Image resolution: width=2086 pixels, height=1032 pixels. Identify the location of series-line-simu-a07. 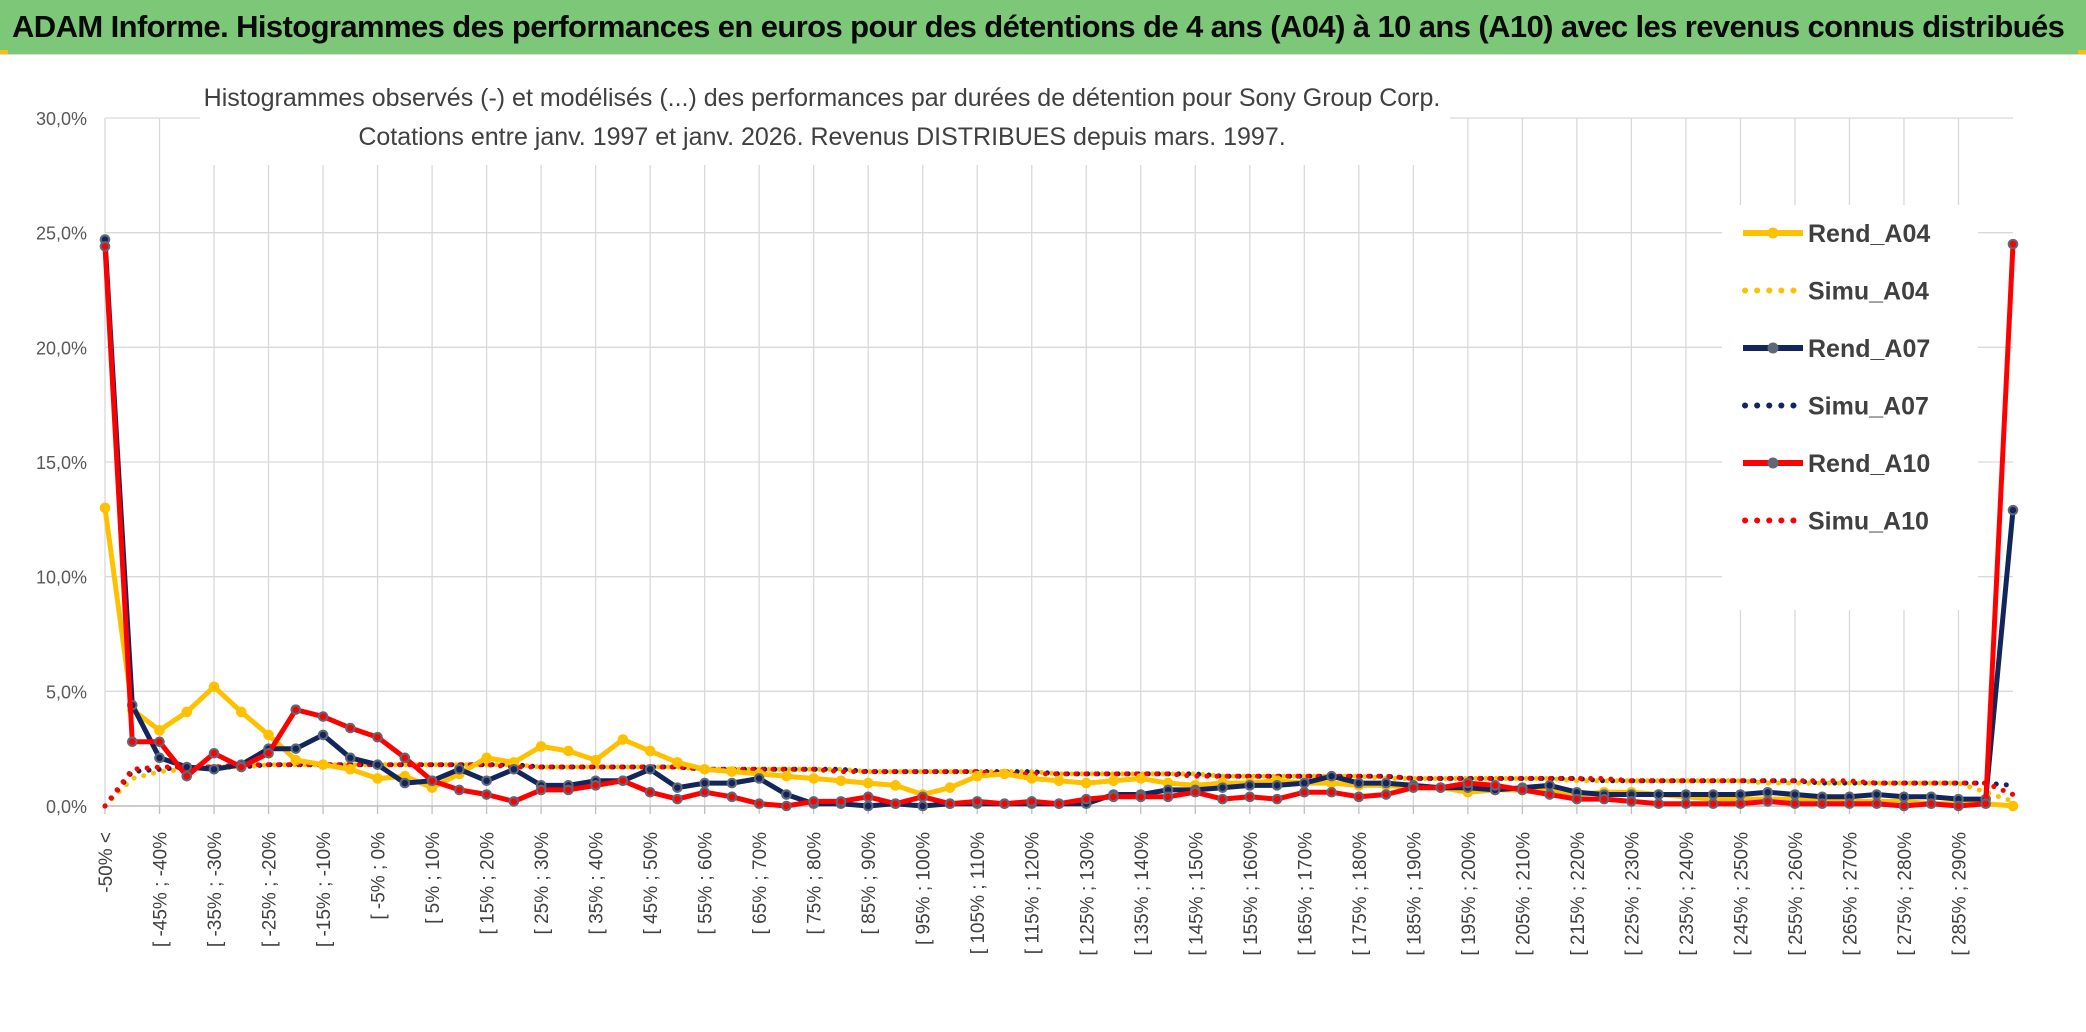
(1059, 785).